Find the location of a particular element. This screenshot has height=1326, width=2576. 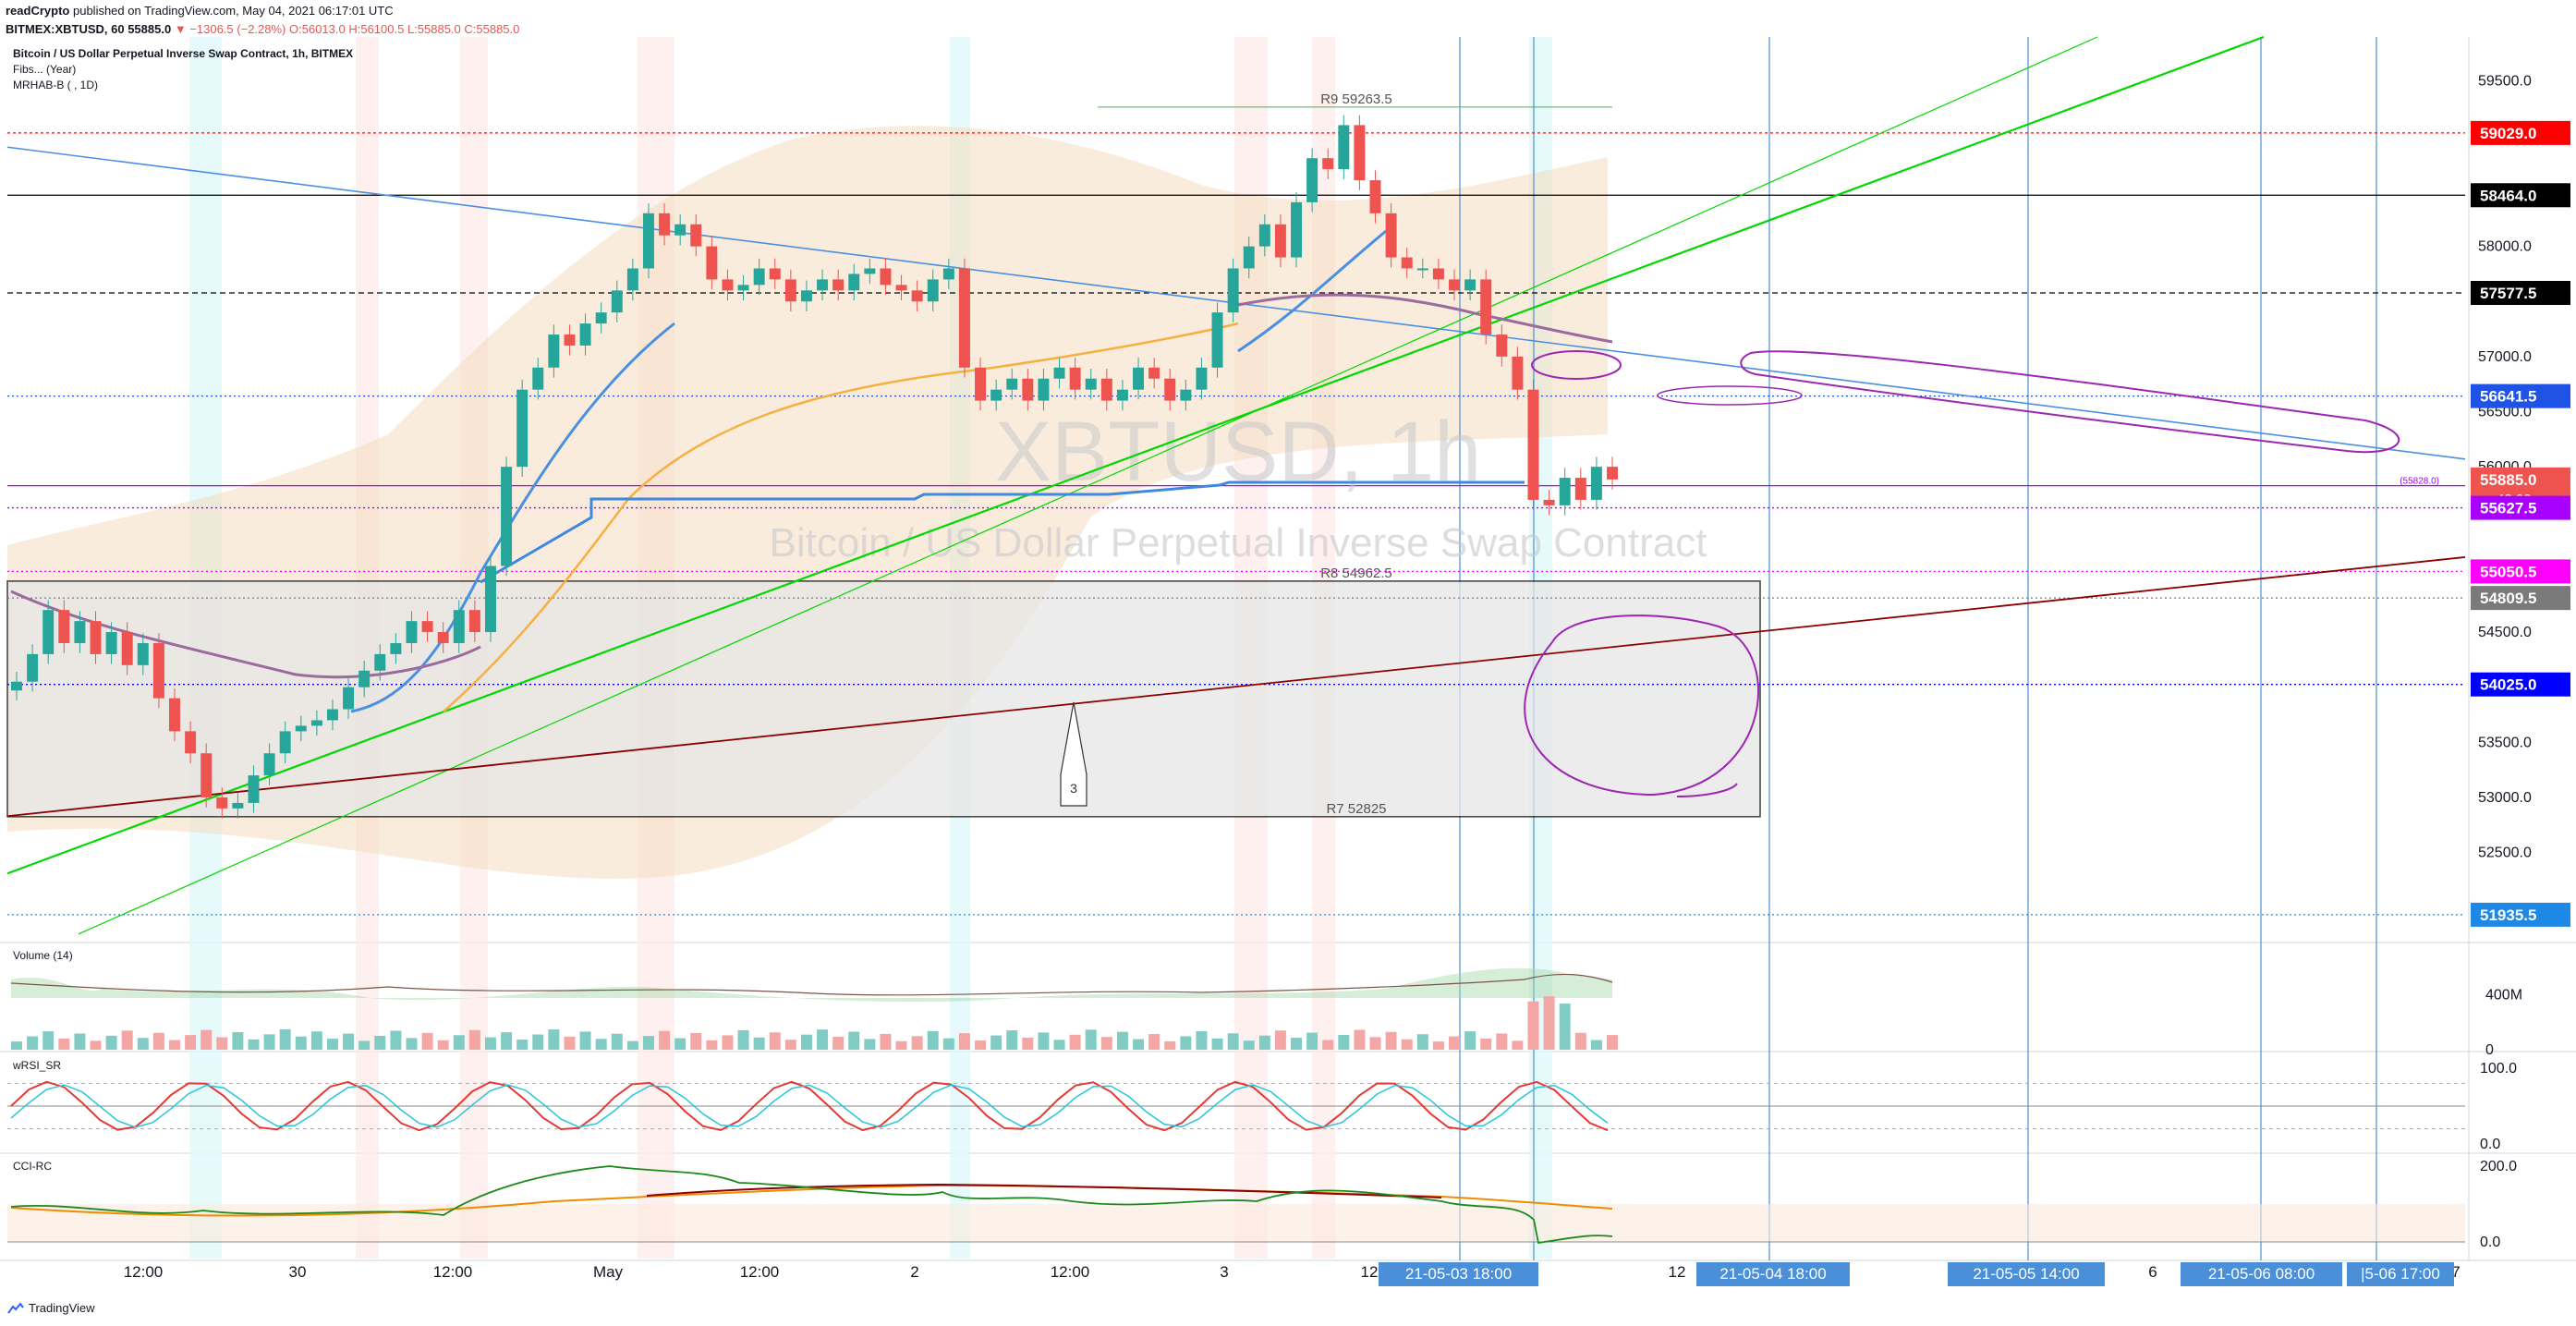

step-line-blue is located at coordinates (1002, 532).